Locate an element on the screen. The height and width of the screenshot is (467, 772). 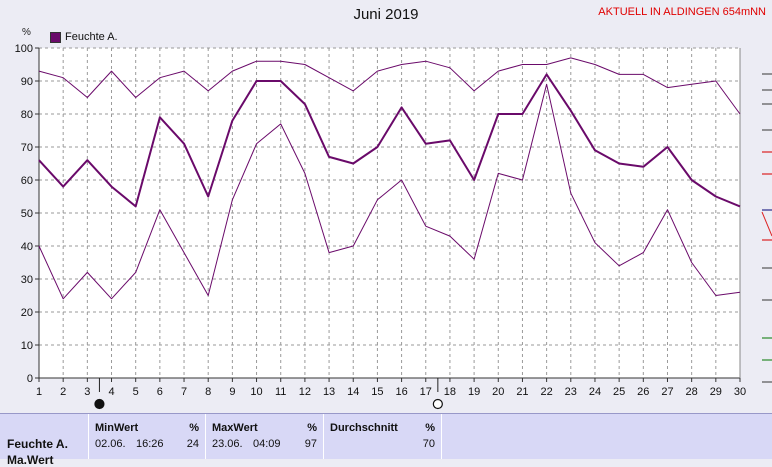
x-tick-label: 17 is located at coordinates (426, 392).